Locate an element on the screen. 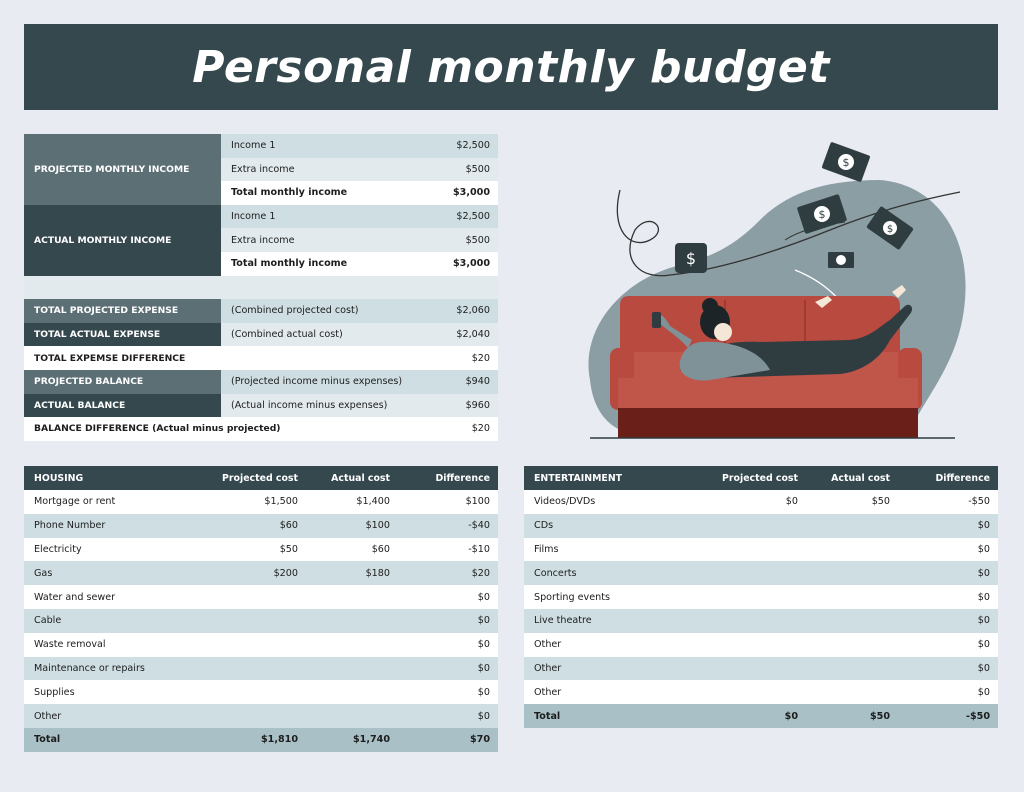  income-row: Income 1 $2,500 is located at coordinates (359, 216).